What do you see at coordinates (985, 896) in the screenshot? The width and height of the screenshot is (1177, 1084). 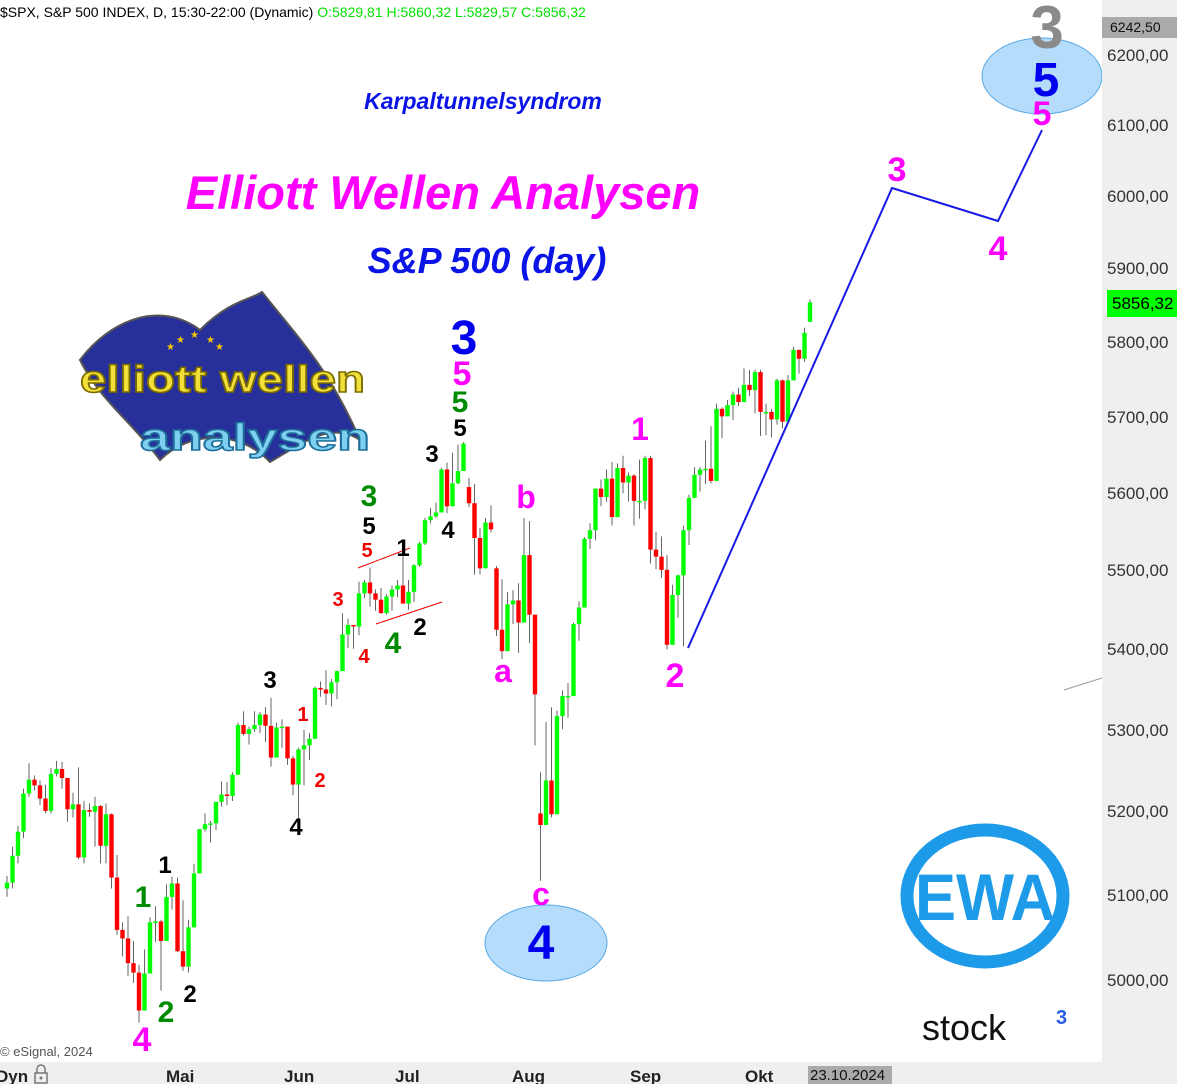 I see `ewa-logo: EWA` at bounding box center [985, 896].